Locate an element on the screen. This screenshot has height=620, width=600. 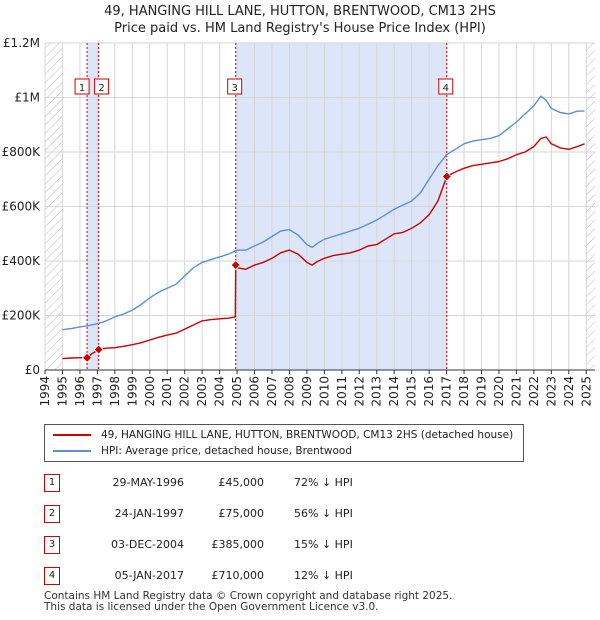
transaction-number-badge: 2 is located at coordinates (52, 514).